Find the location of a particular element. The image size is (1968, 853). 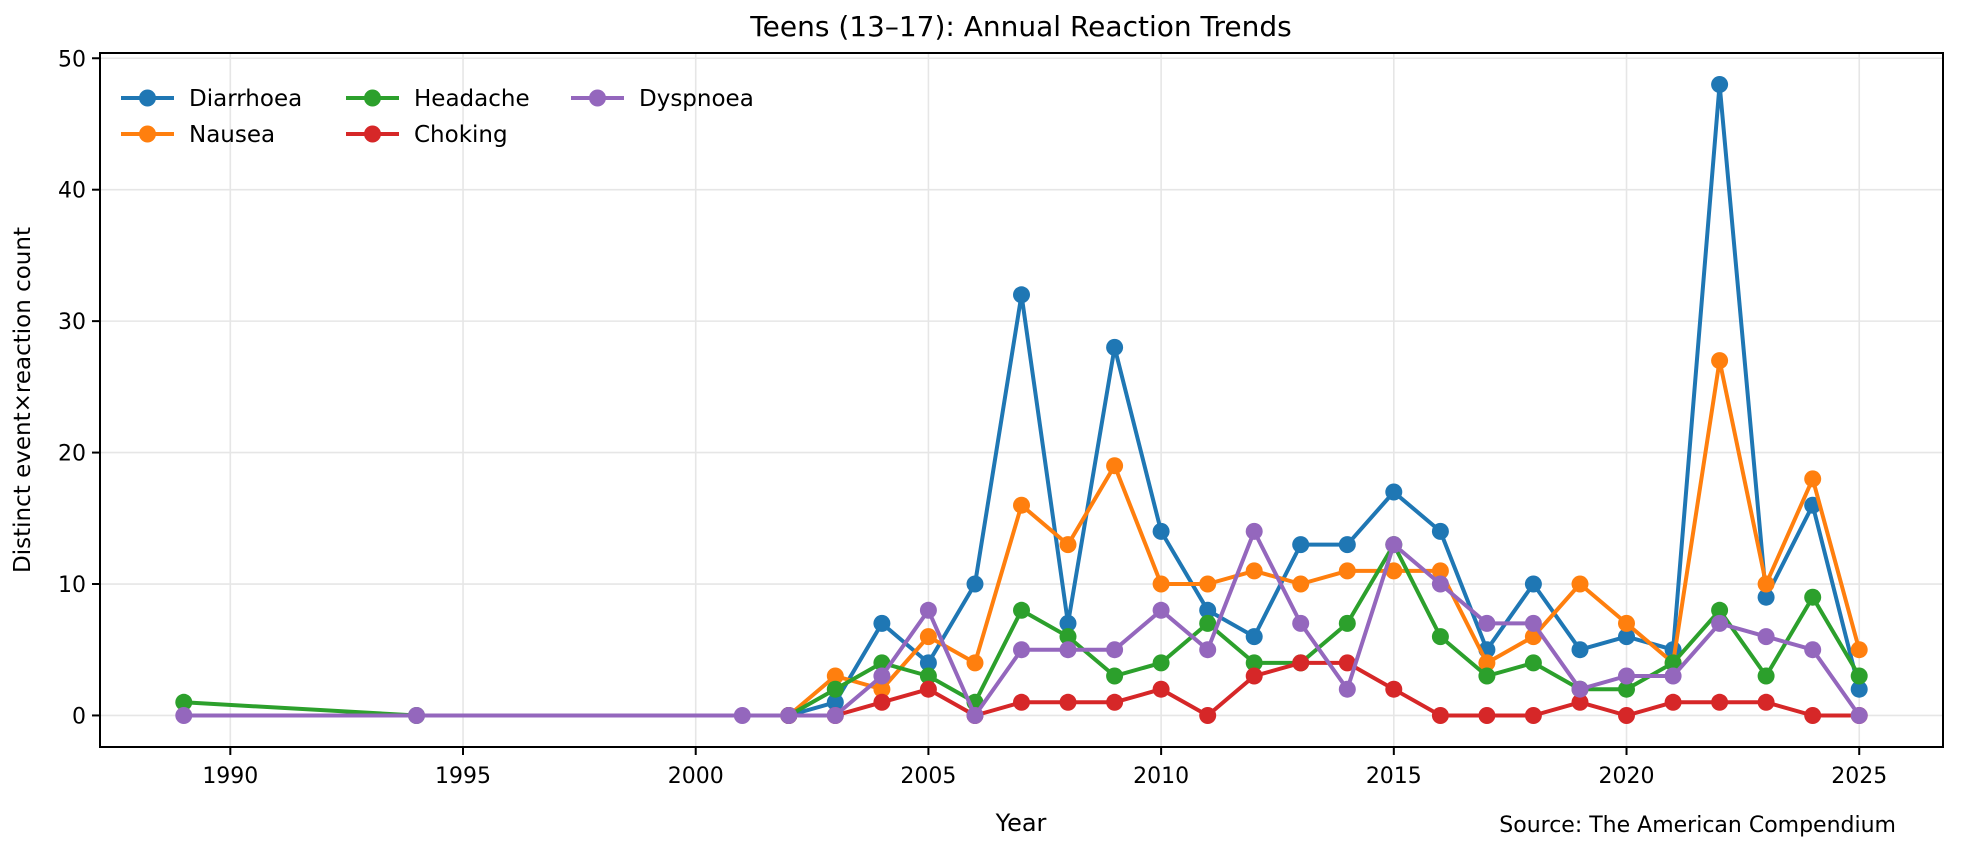

data-point-nausea-2016 is located at coordinates (1440, 571).